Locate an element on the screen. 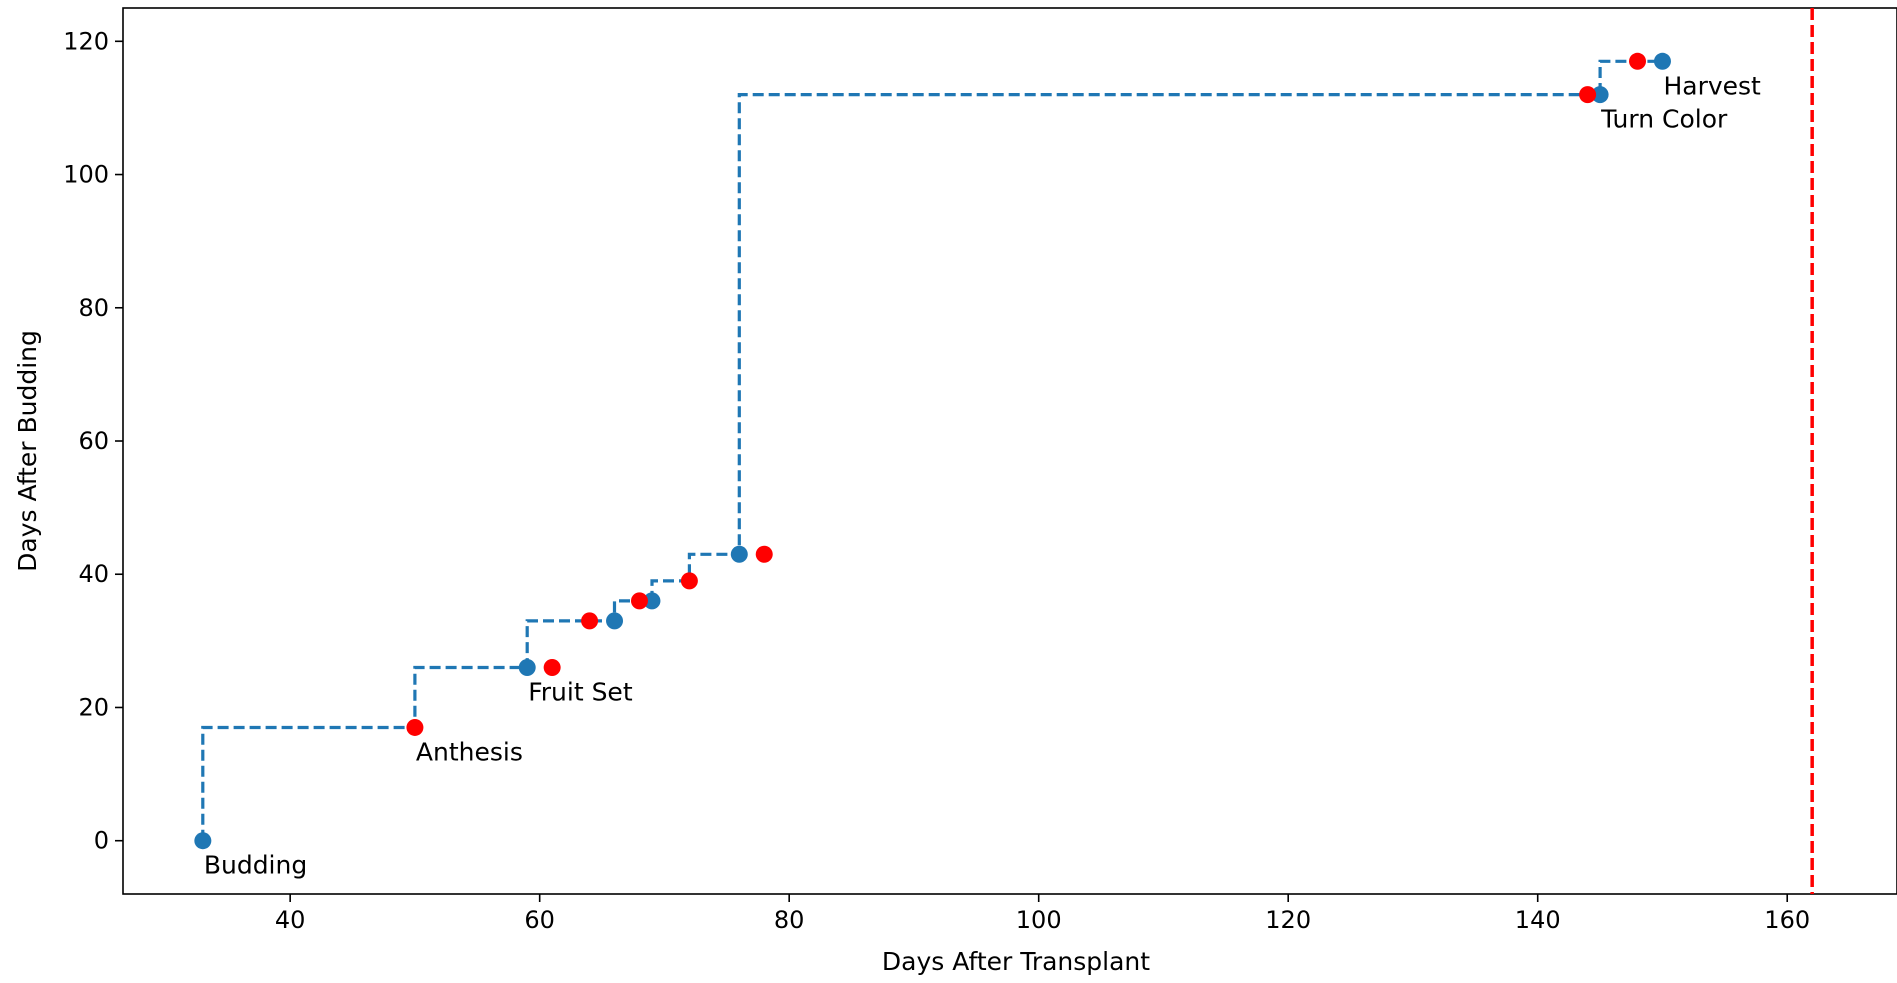 The image size is (1897, 983). y-tick-label-6: 120 is located at coordinates (86, 41).